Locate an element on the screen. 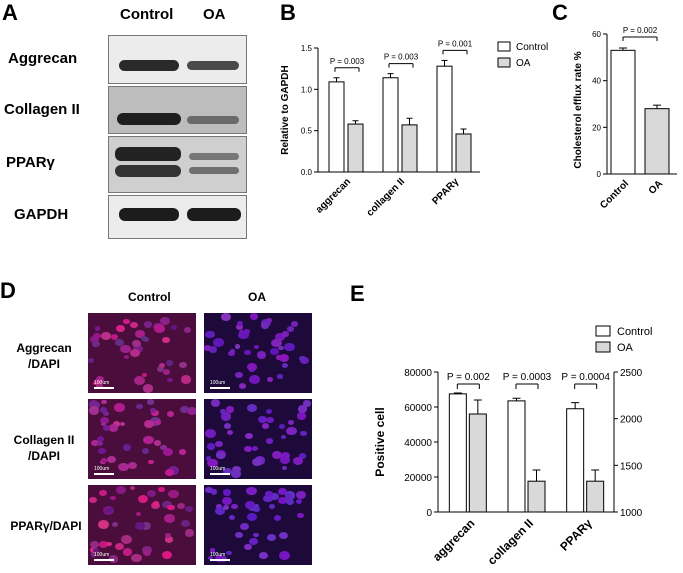 This screenshot has height=573, width=683. x-tick-label: PPARγ is located at coordinates (576, 535).